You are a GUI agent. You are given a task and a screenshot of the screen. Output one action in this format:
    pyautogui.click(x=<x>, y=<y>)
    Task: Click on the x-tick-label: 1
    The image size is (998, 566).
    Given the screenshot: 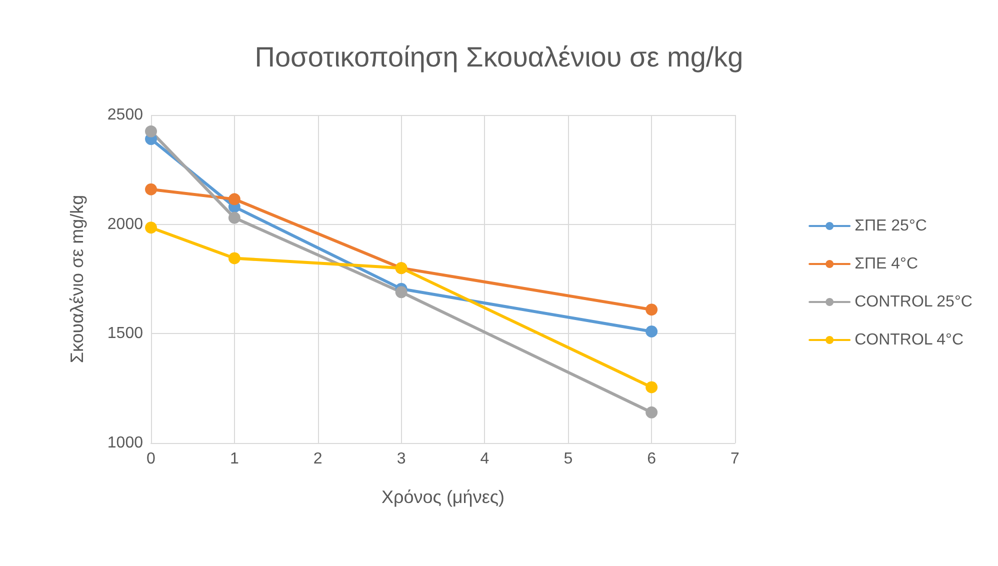 What is the action you would take?
    pyautogui.click(x=234, y=459)
    